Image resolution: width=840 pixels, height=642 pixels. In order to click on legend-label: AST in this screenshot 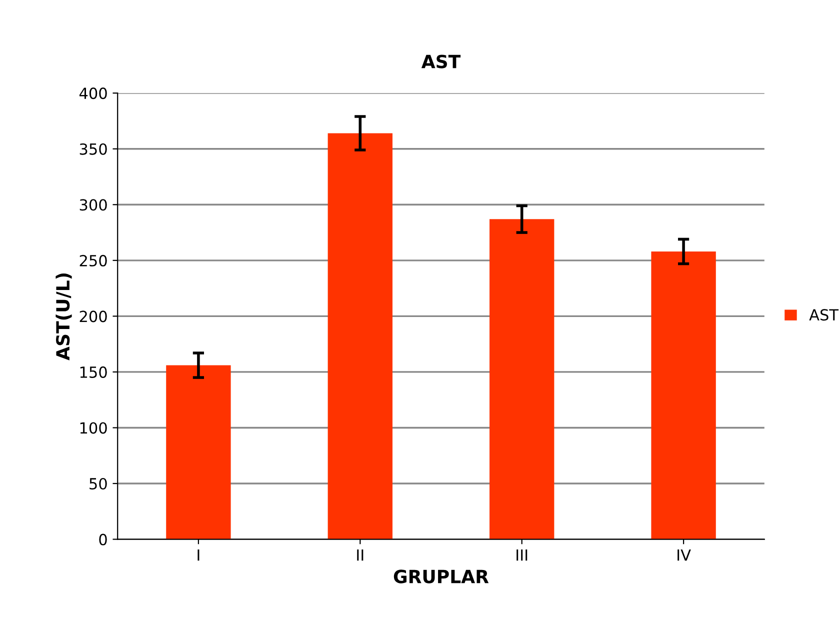, I will do `click(824, 315)`.